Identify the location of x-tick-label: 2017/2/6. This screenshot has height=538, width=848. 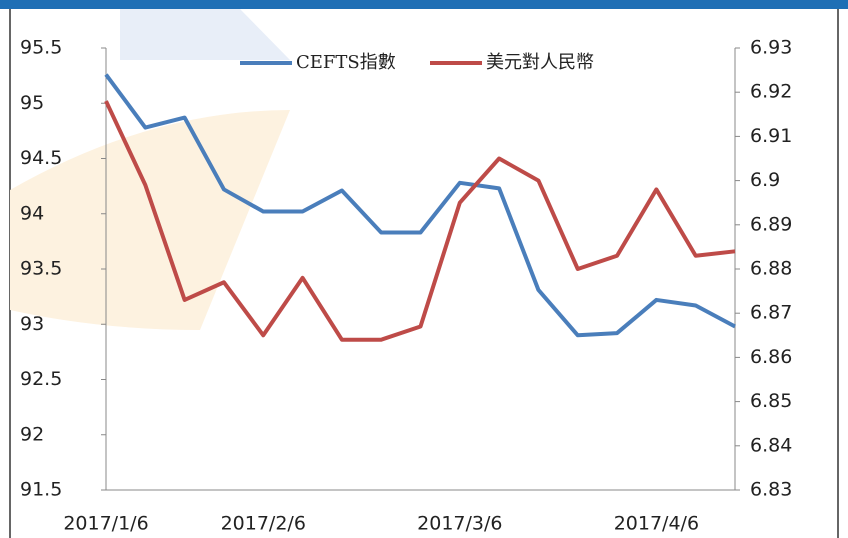
(263, 524).